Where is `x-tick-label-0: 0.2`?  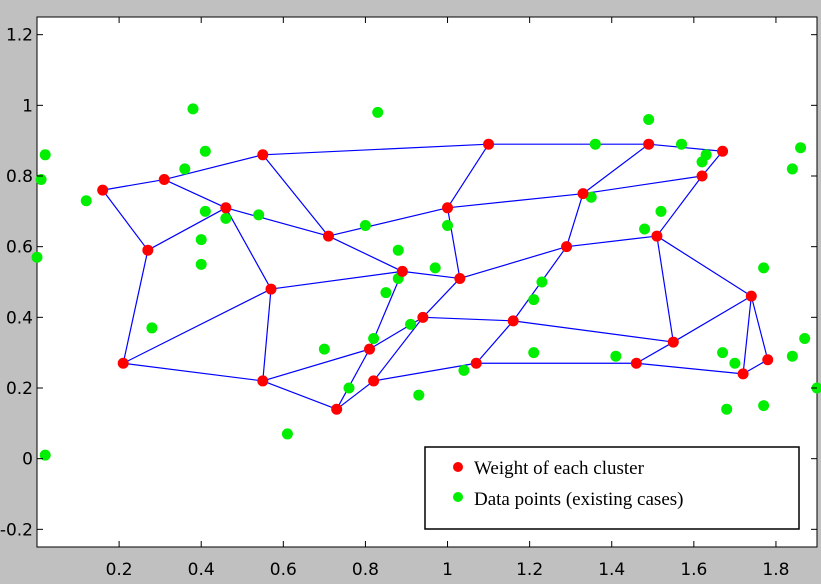 x-tick-label-0: 0.2 is located at coordinates (119, 570).